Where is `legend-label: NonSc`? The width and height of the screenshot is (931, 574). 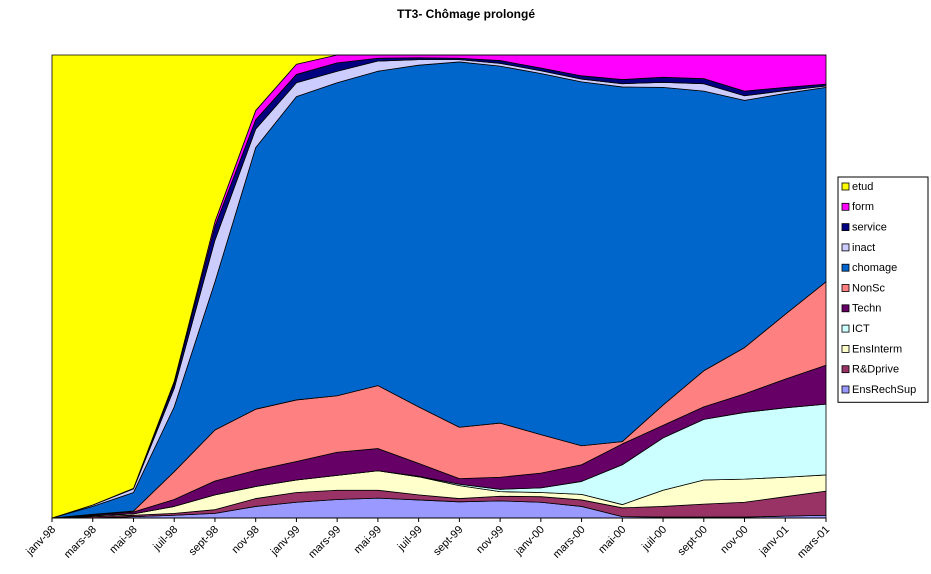 legend-label: NonSc is located at coordinates (869, 288).